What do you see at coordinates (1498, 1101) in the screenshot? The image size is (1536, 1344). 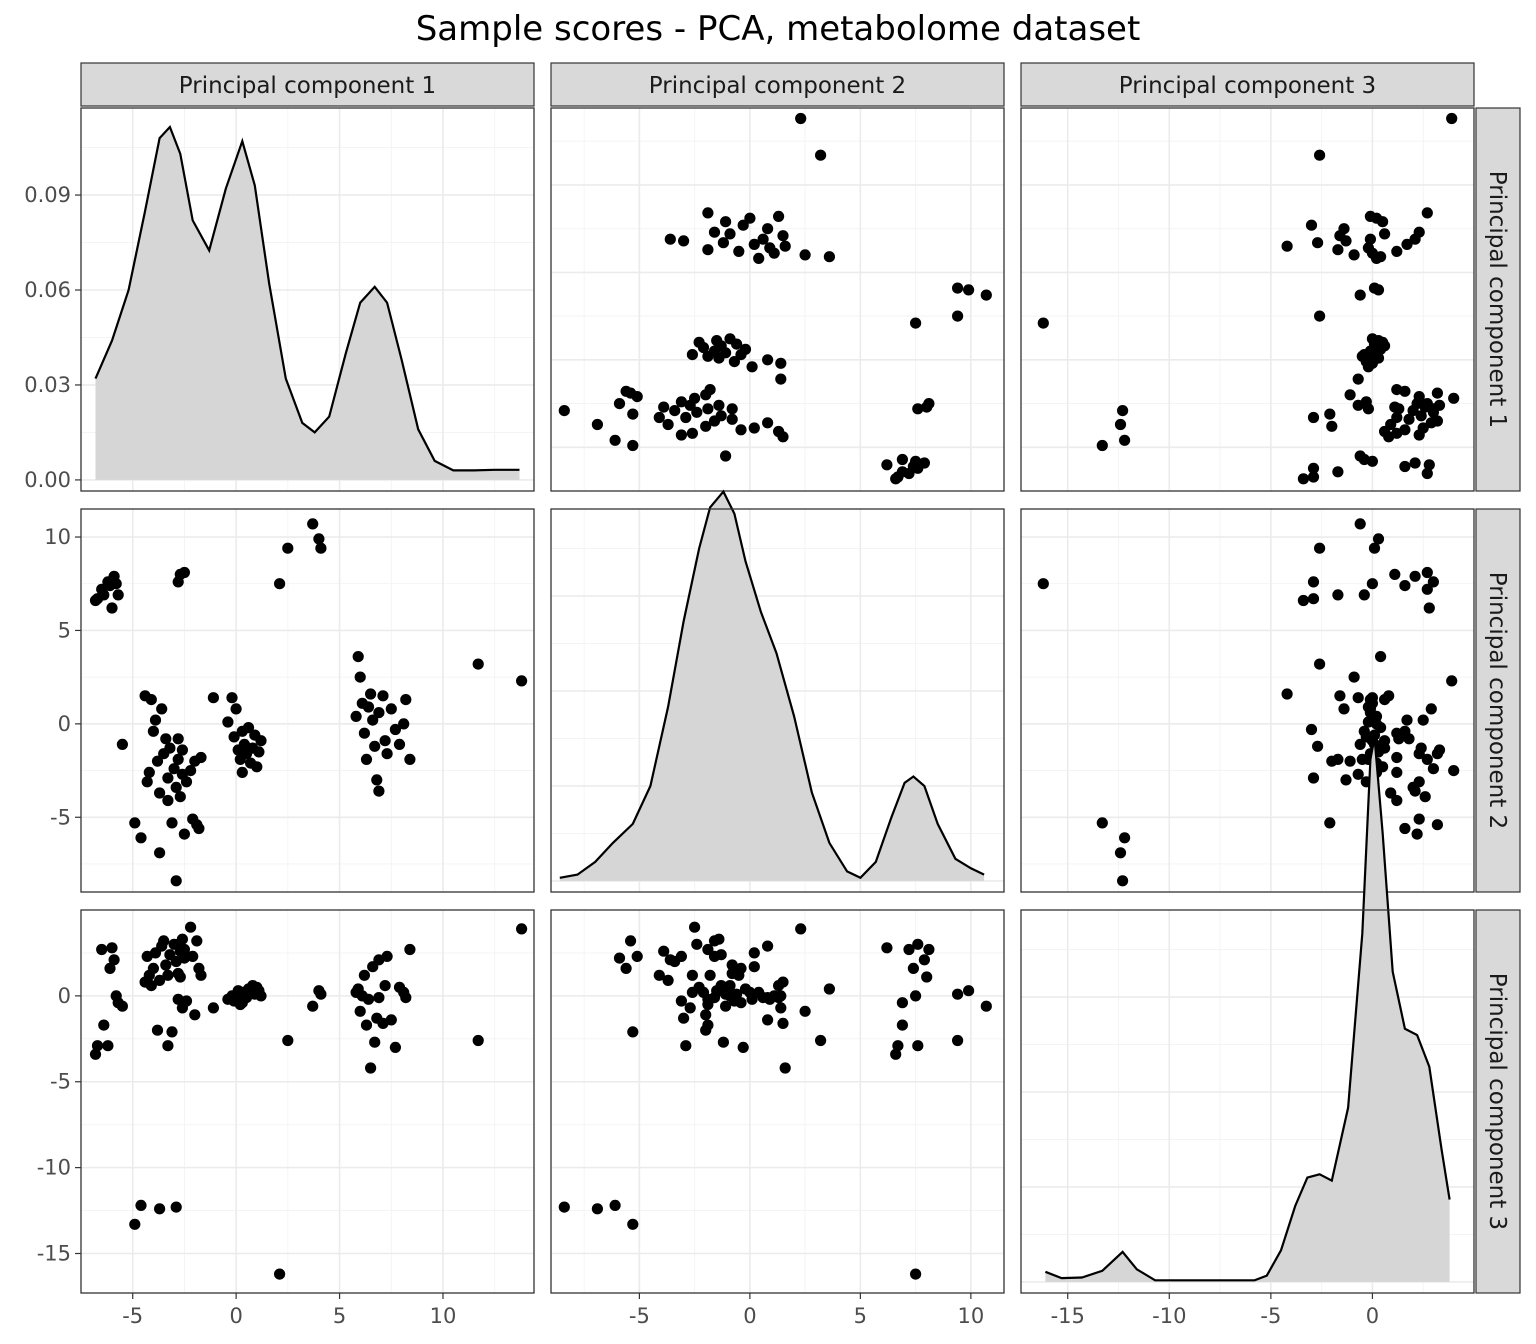 I see `row-strip-box` at bounding box center [1498, 1101].